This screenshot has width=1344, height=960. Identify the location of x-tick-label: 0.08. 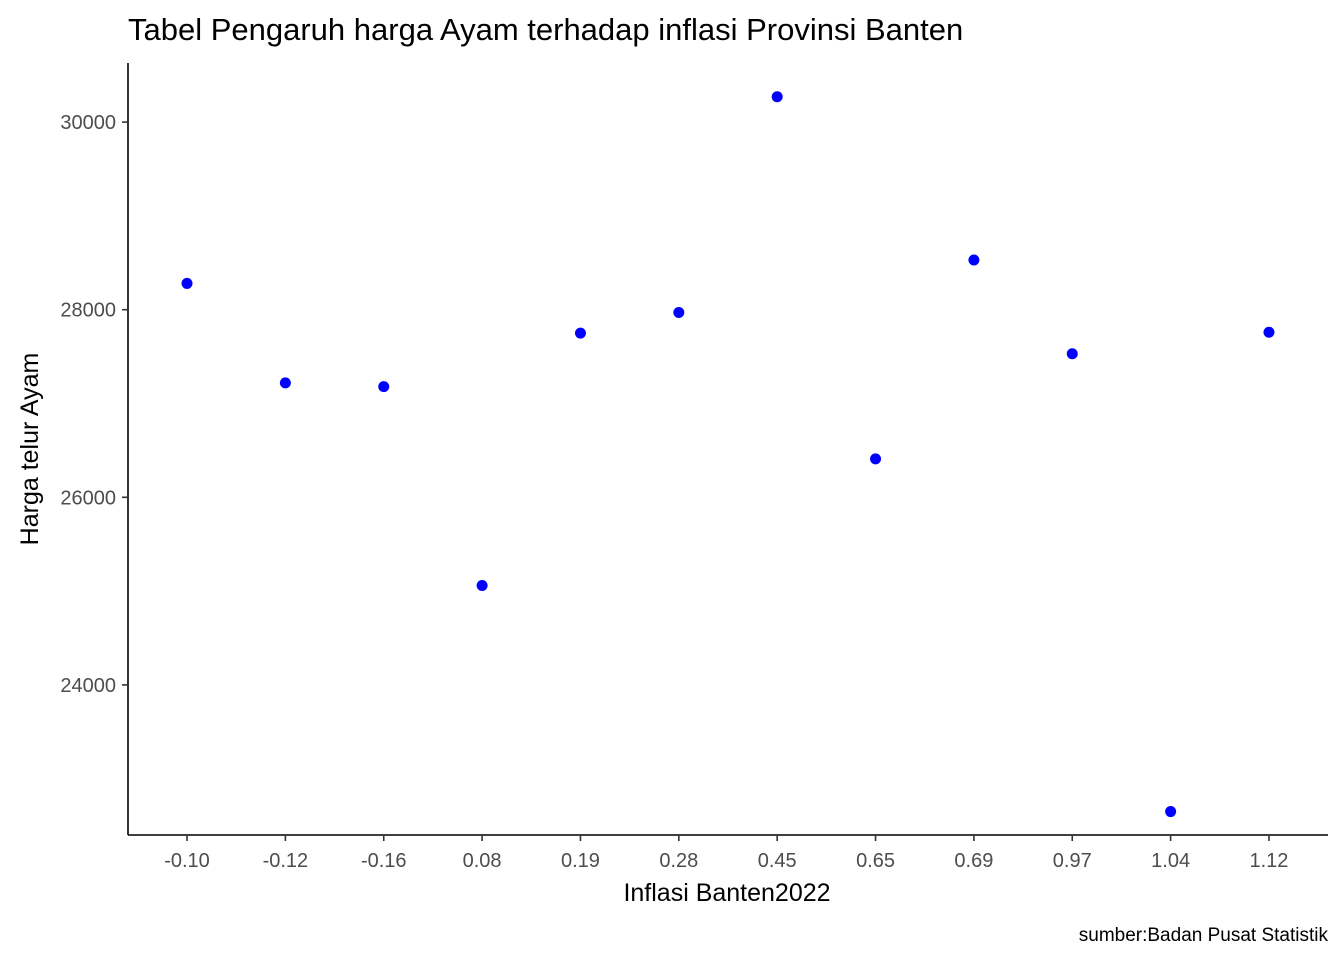
(482, 861).